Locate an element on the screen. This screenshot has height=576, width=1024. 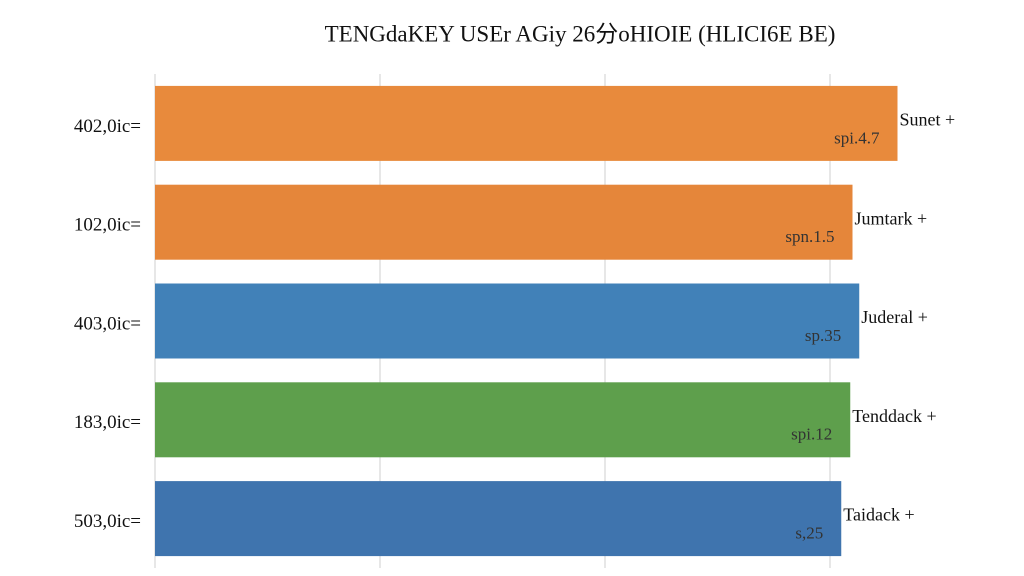
bar-label: Taidack + is located at coordinates (878, 515).